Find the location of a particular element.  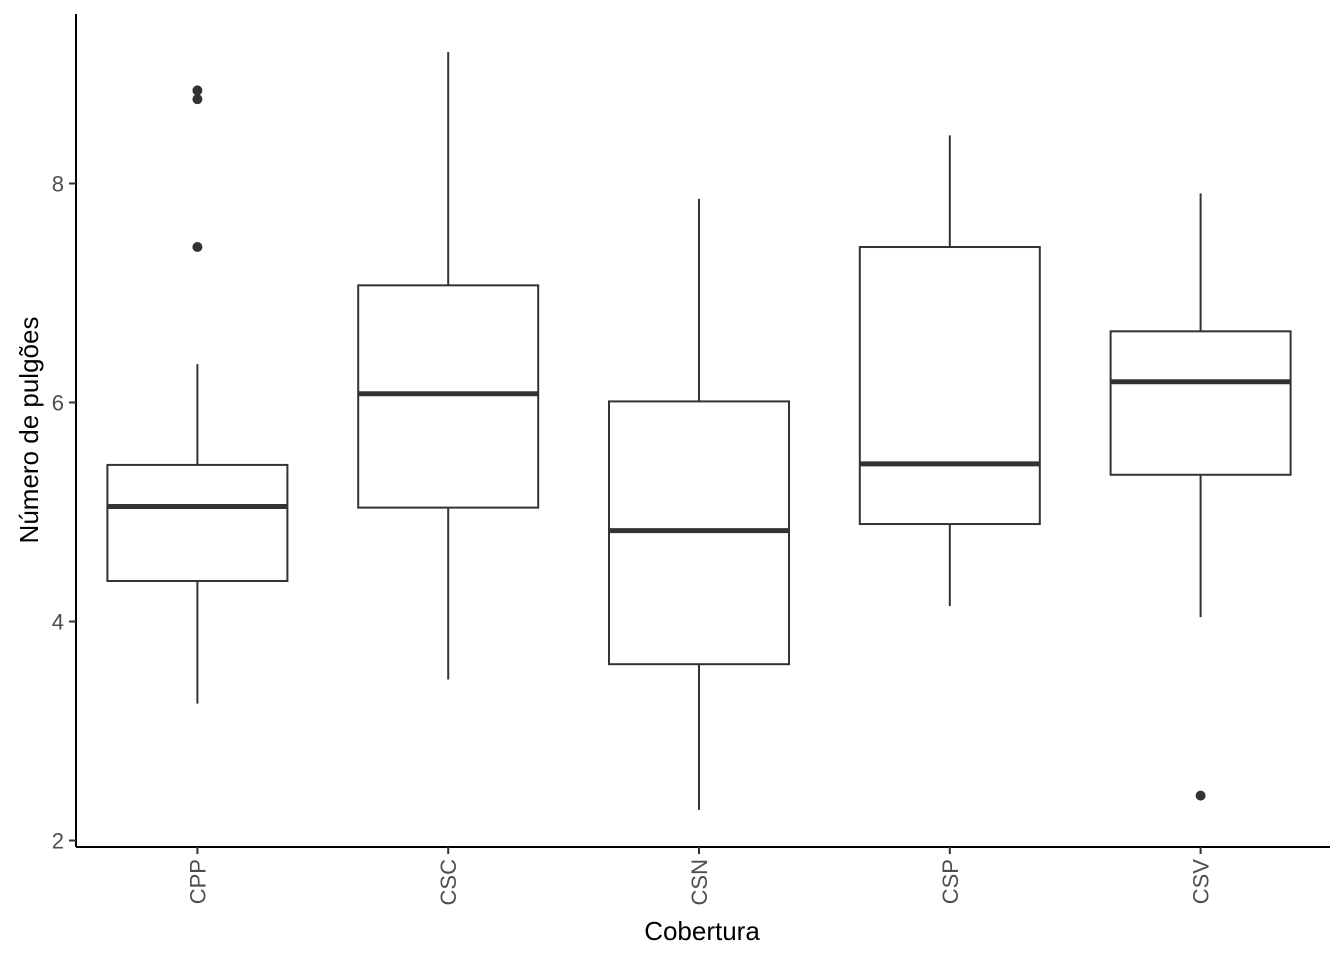

y-tick-label: 2 is located at coordinates (58, 841).